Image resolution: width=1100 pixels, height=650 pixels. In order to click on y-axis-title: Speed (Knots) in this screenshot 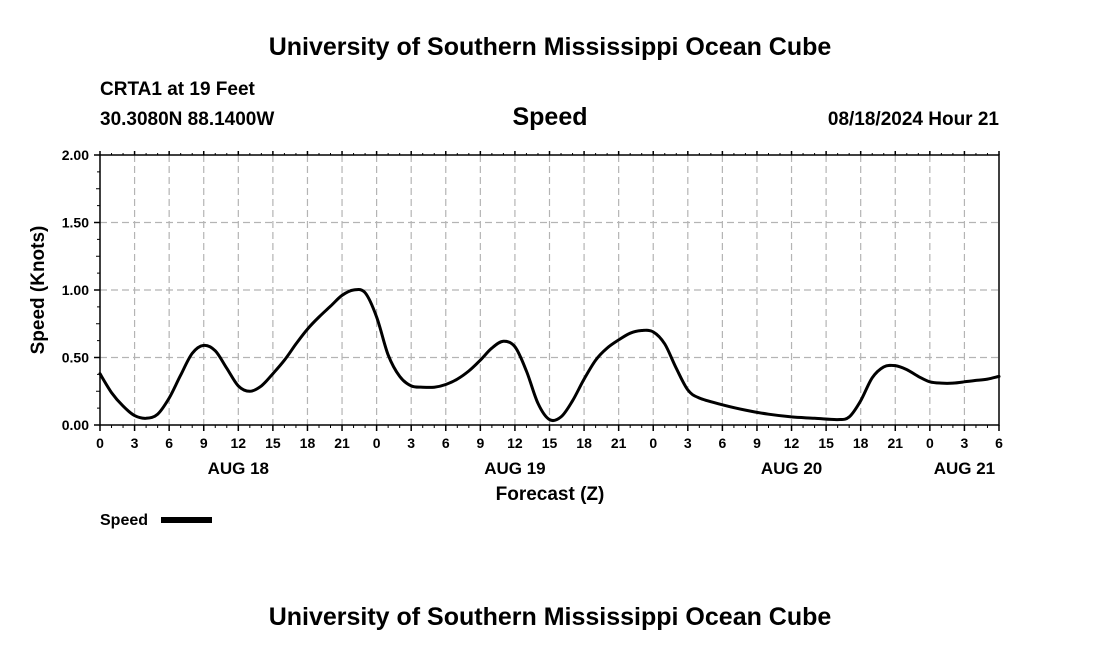, I will do `click(38, 290)`.